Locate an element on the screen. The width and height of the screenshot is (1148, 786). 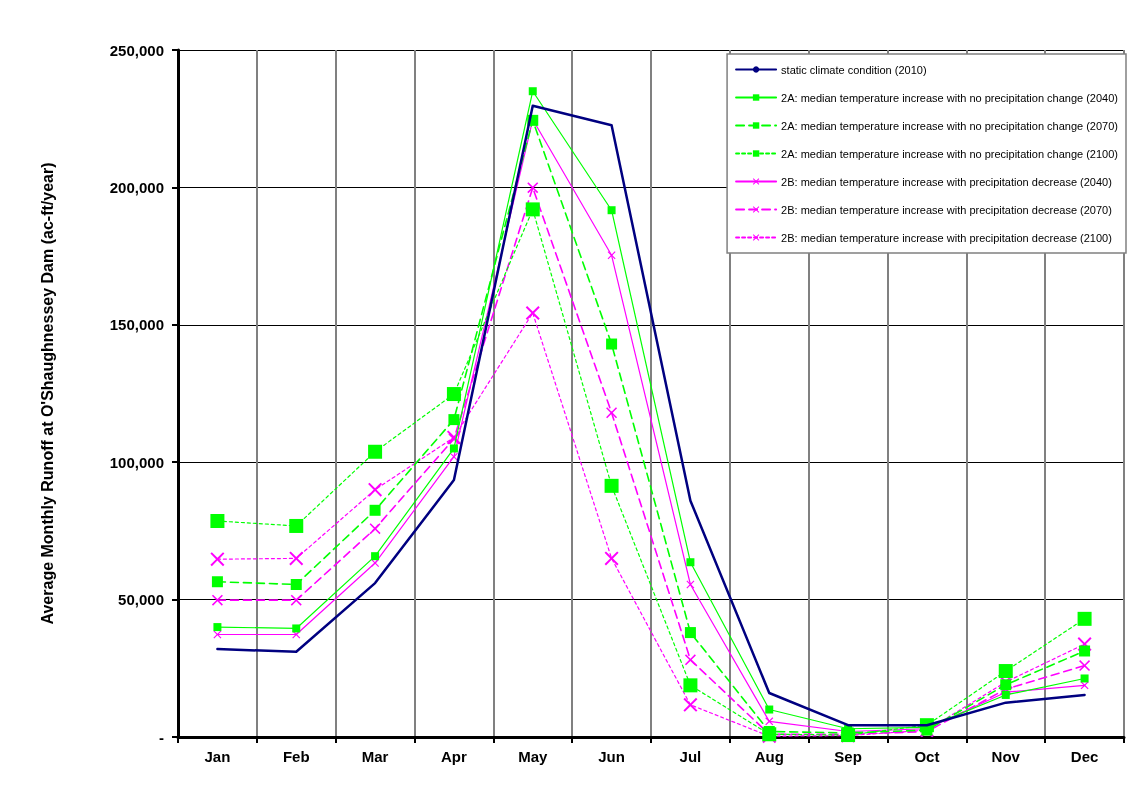
x-tick-label: Feb is located at coordinates (296, 756).